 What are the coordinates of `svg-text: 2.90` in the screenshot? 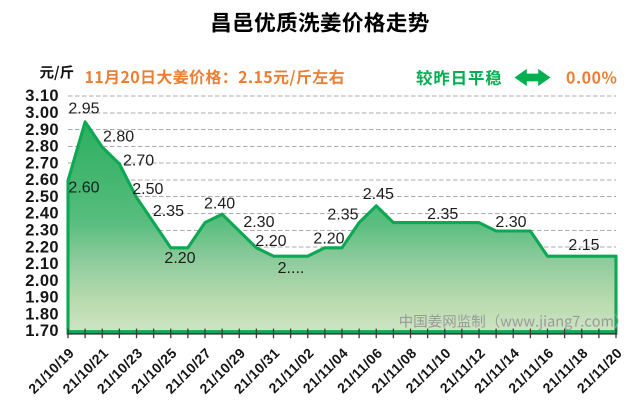 It's located at (42, 130).